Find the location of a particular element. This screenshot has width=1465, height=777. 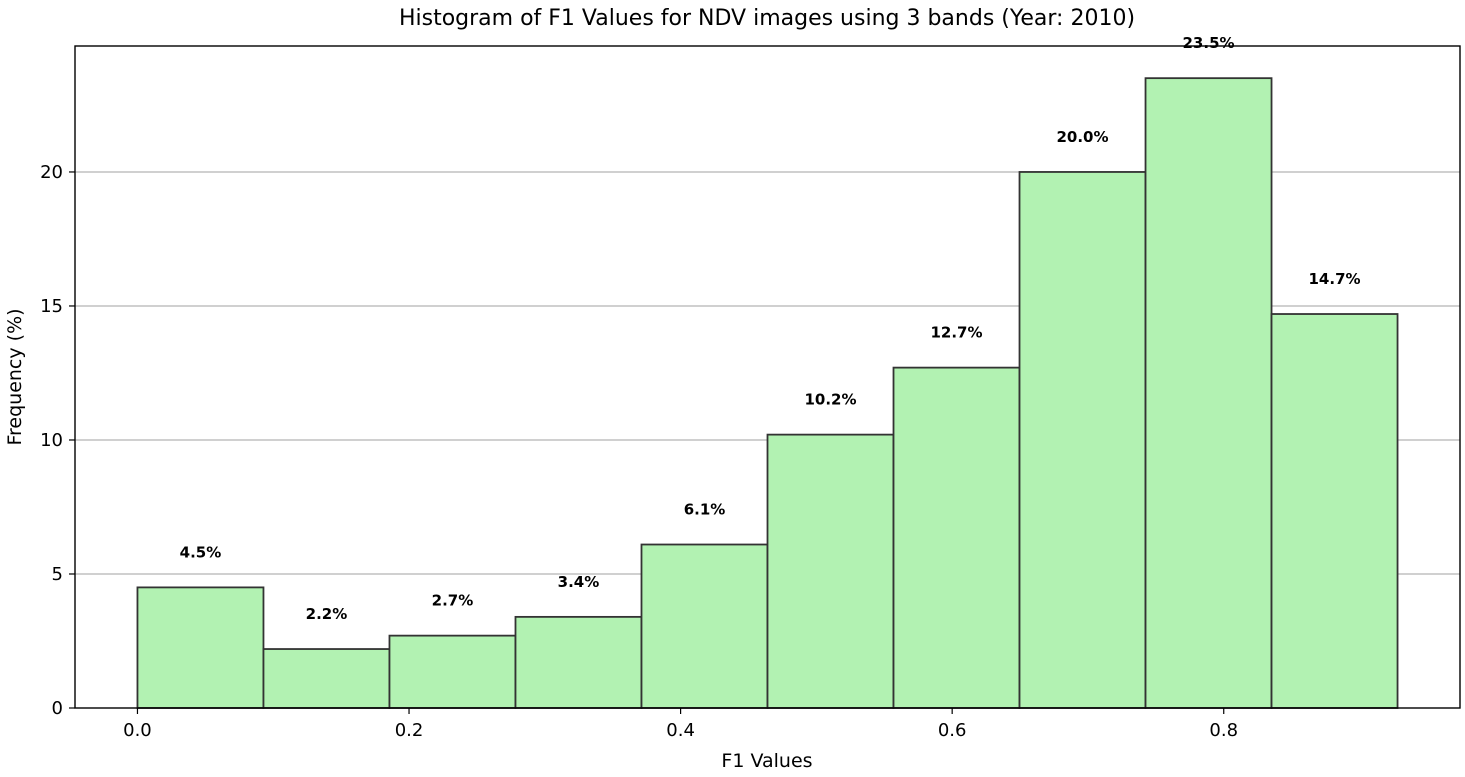

bar-label-4: 6.1% is located at coordinates (705, 510).